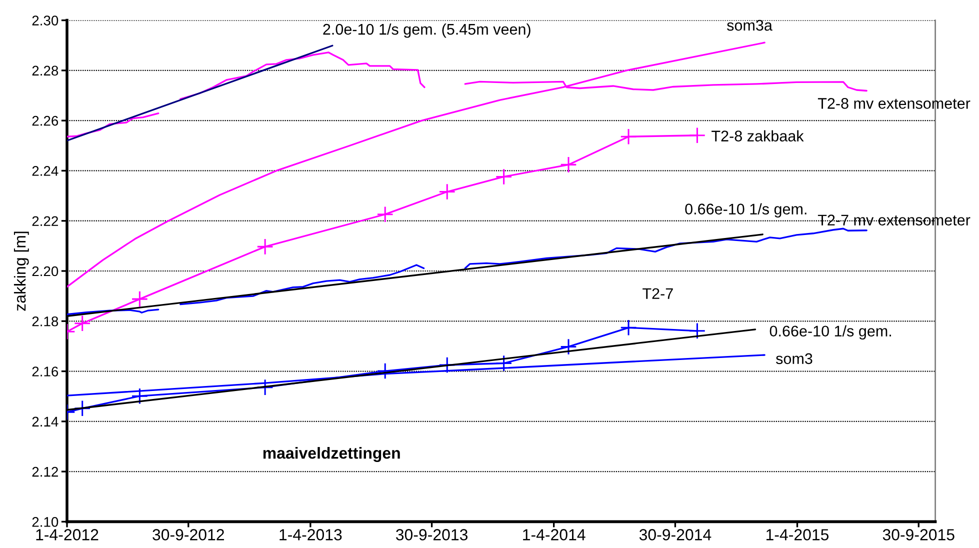 This screenshot has height=548, width=979. What do you see at coordinates (657, 293) in the screenshot?
I see `series-label: T2-7` at bounding box center [657, 293].